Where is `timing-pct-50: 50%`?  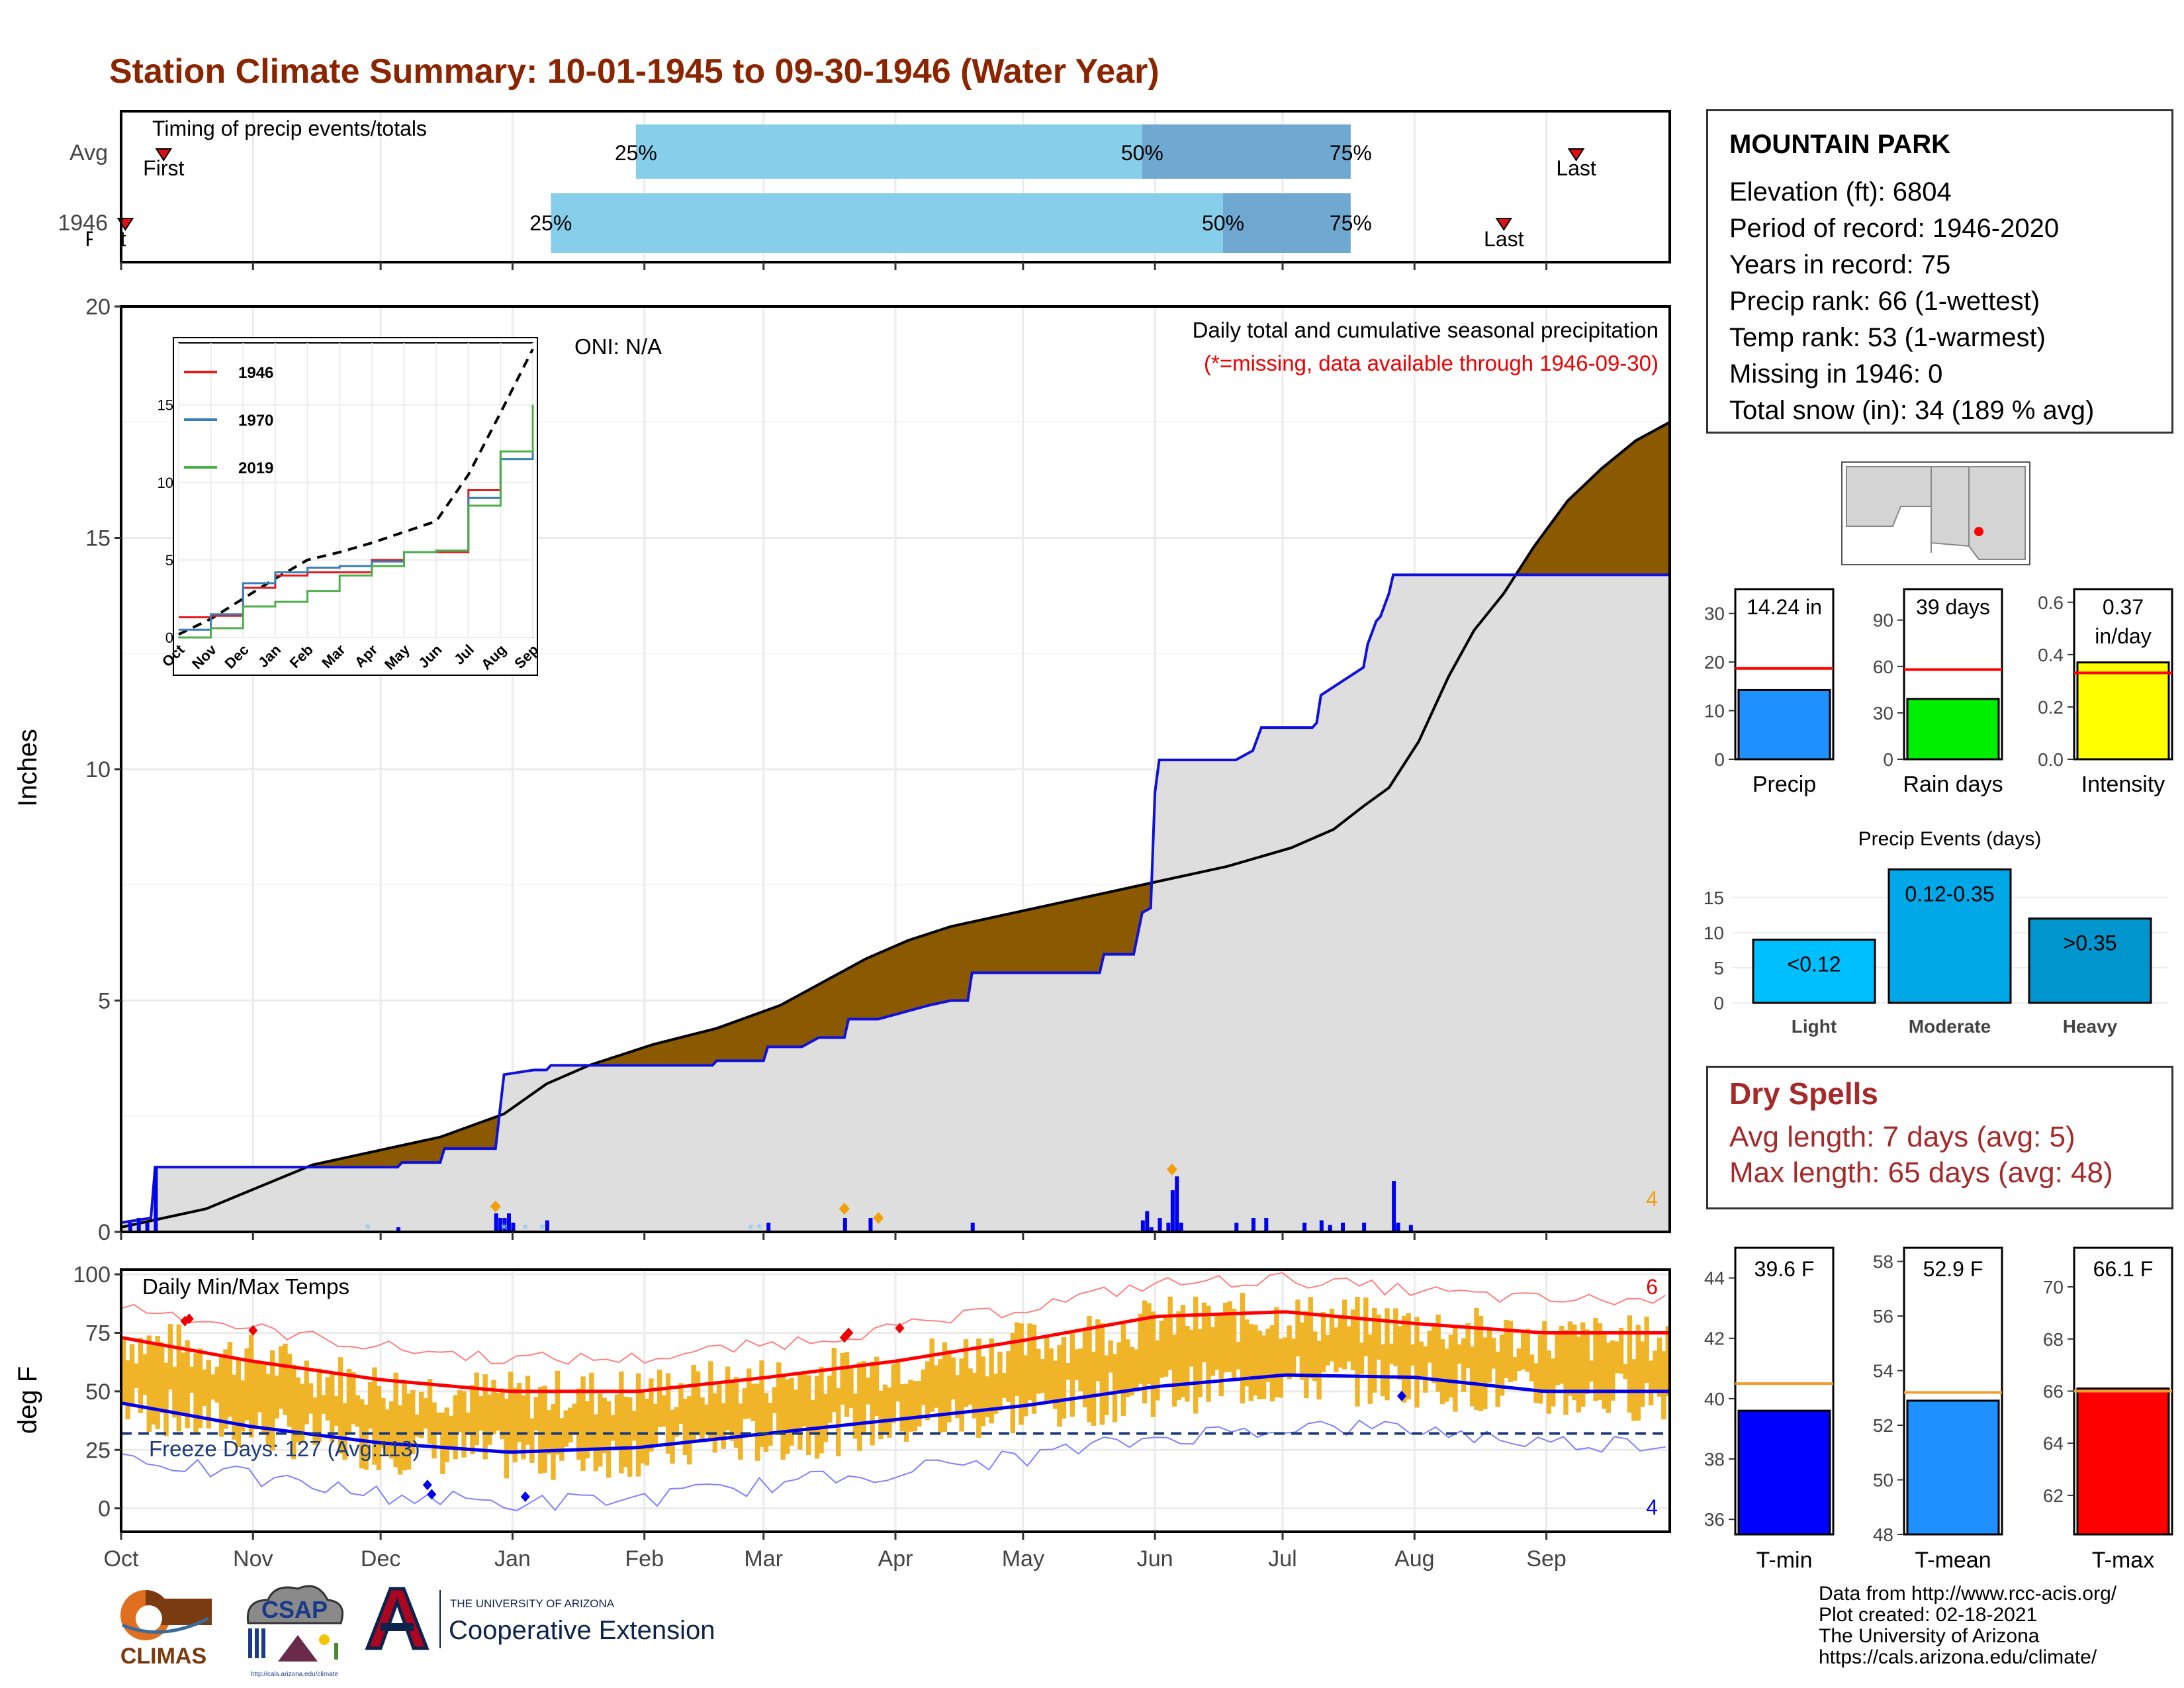
timing-pct-50: 50% is located at coordinates (1142, 153).